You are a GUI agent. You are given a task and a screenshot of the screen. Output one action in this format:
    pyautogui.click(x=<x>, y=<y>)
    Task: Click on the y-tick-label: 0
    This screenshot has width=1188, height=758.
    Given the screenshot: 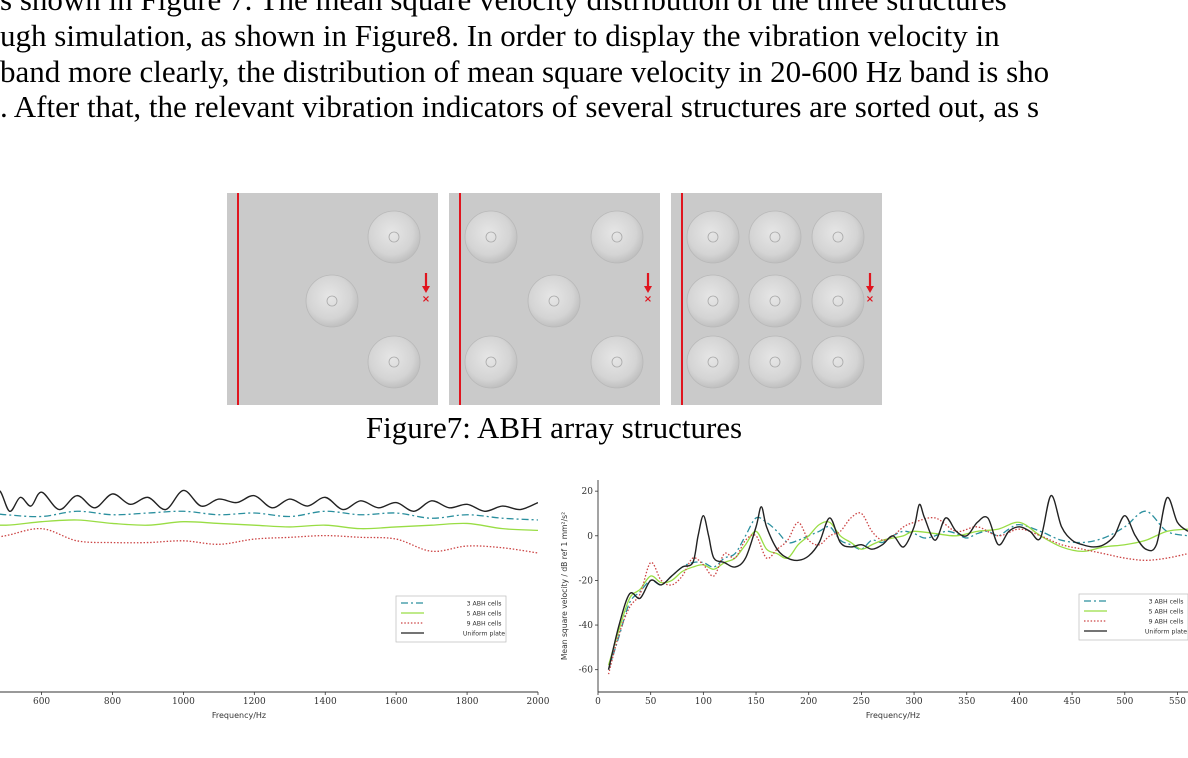 What is the action you would take?
    pyautogui.click(x=590, y=537)
    